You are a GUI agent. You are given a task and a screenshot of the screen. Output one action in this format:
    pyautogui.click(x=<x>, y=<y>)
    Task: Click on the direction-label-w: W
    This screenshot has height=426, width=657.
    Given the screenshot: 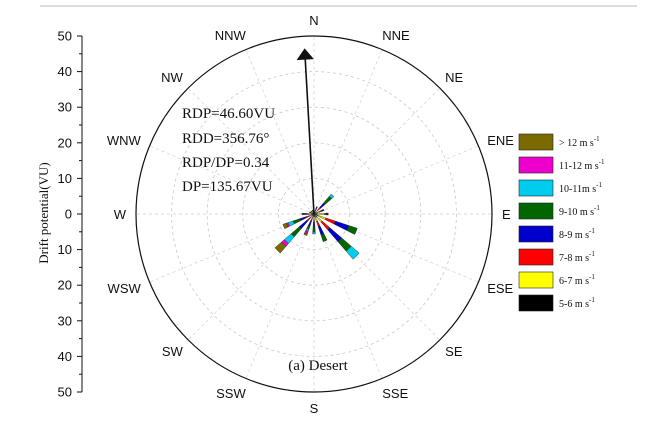 What is the action you would take?
    pyautogui.click(x=120, y=214)
    